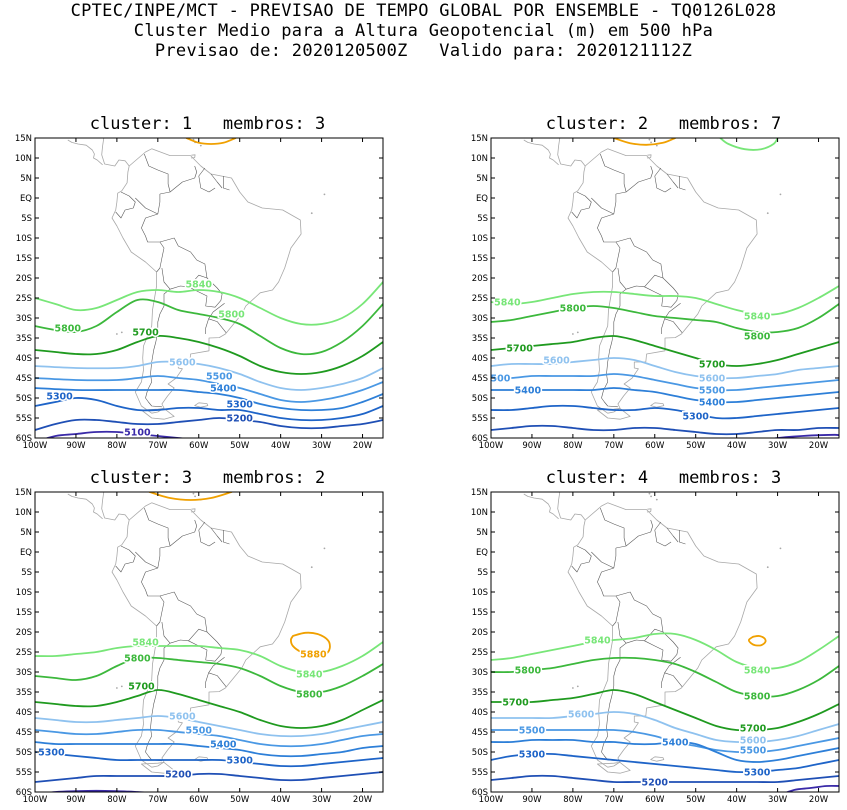 The height and width of the screenshot is (810, 847). What do you see at coordinates (614, 800) in the screenshot?
I see `x-tick-label: 70W` at bounding box center [614, 800].